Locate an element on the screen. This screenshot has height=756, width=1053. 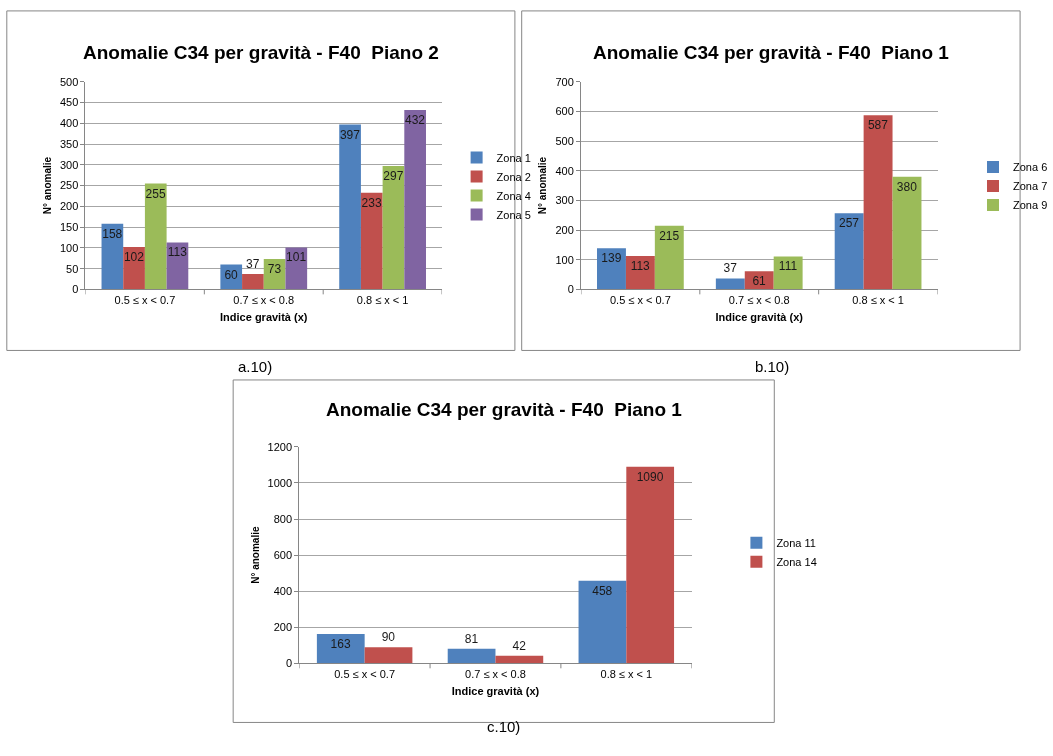
data-label: 139 is located at coordinates (611, 258).